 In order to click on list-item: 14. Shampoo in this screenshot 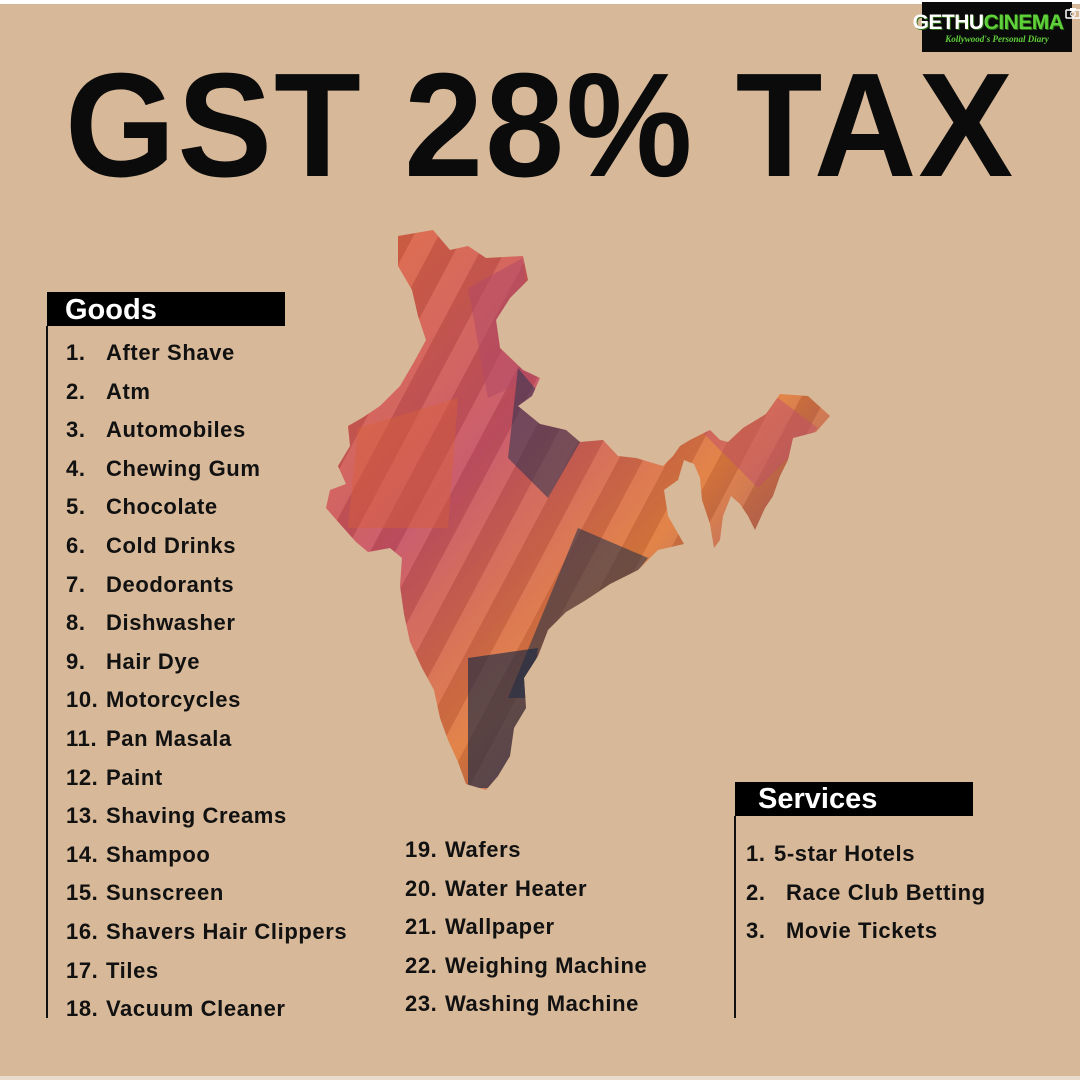, I will do `click(138, 854)`.